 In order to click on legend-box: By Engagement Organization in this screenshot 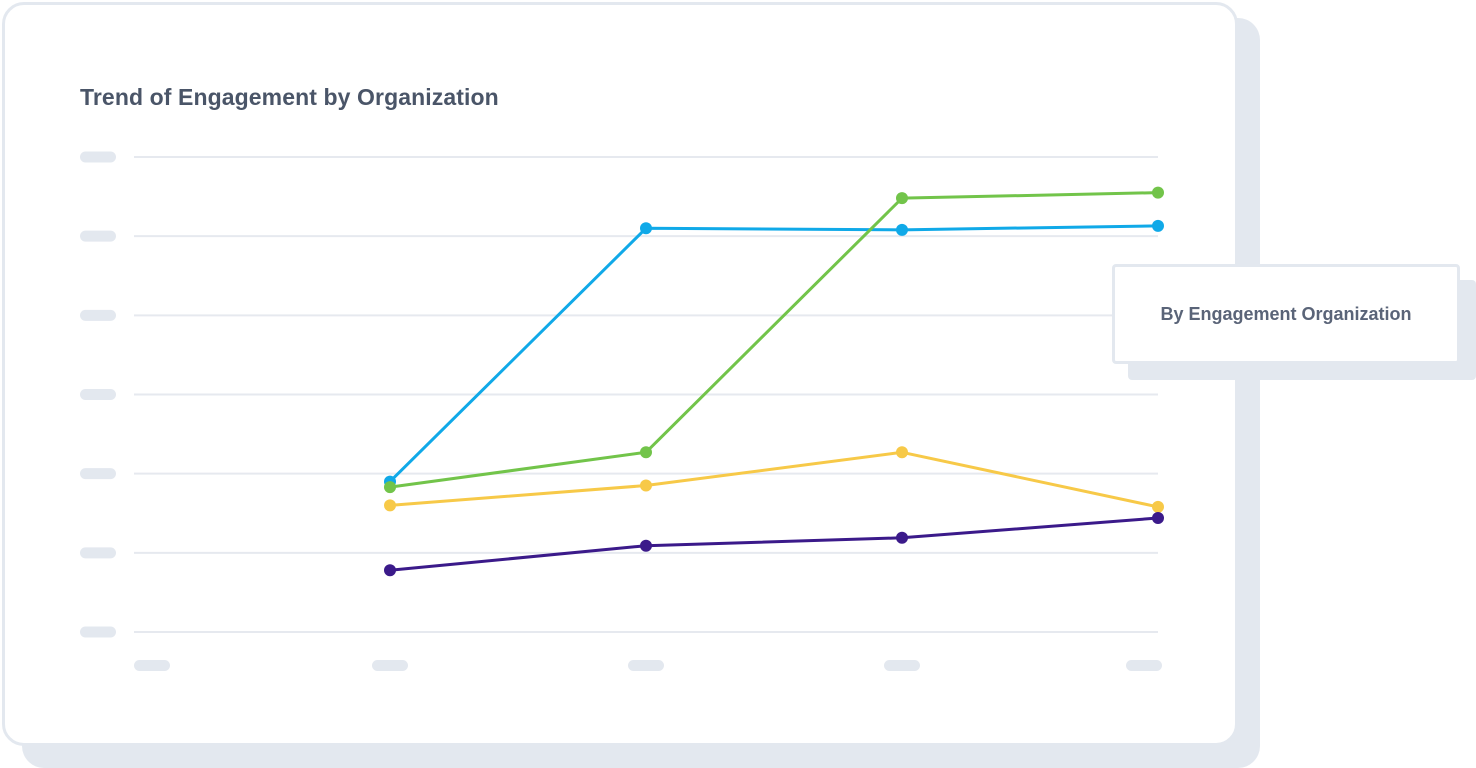, I will do `click(1286, 314)`.